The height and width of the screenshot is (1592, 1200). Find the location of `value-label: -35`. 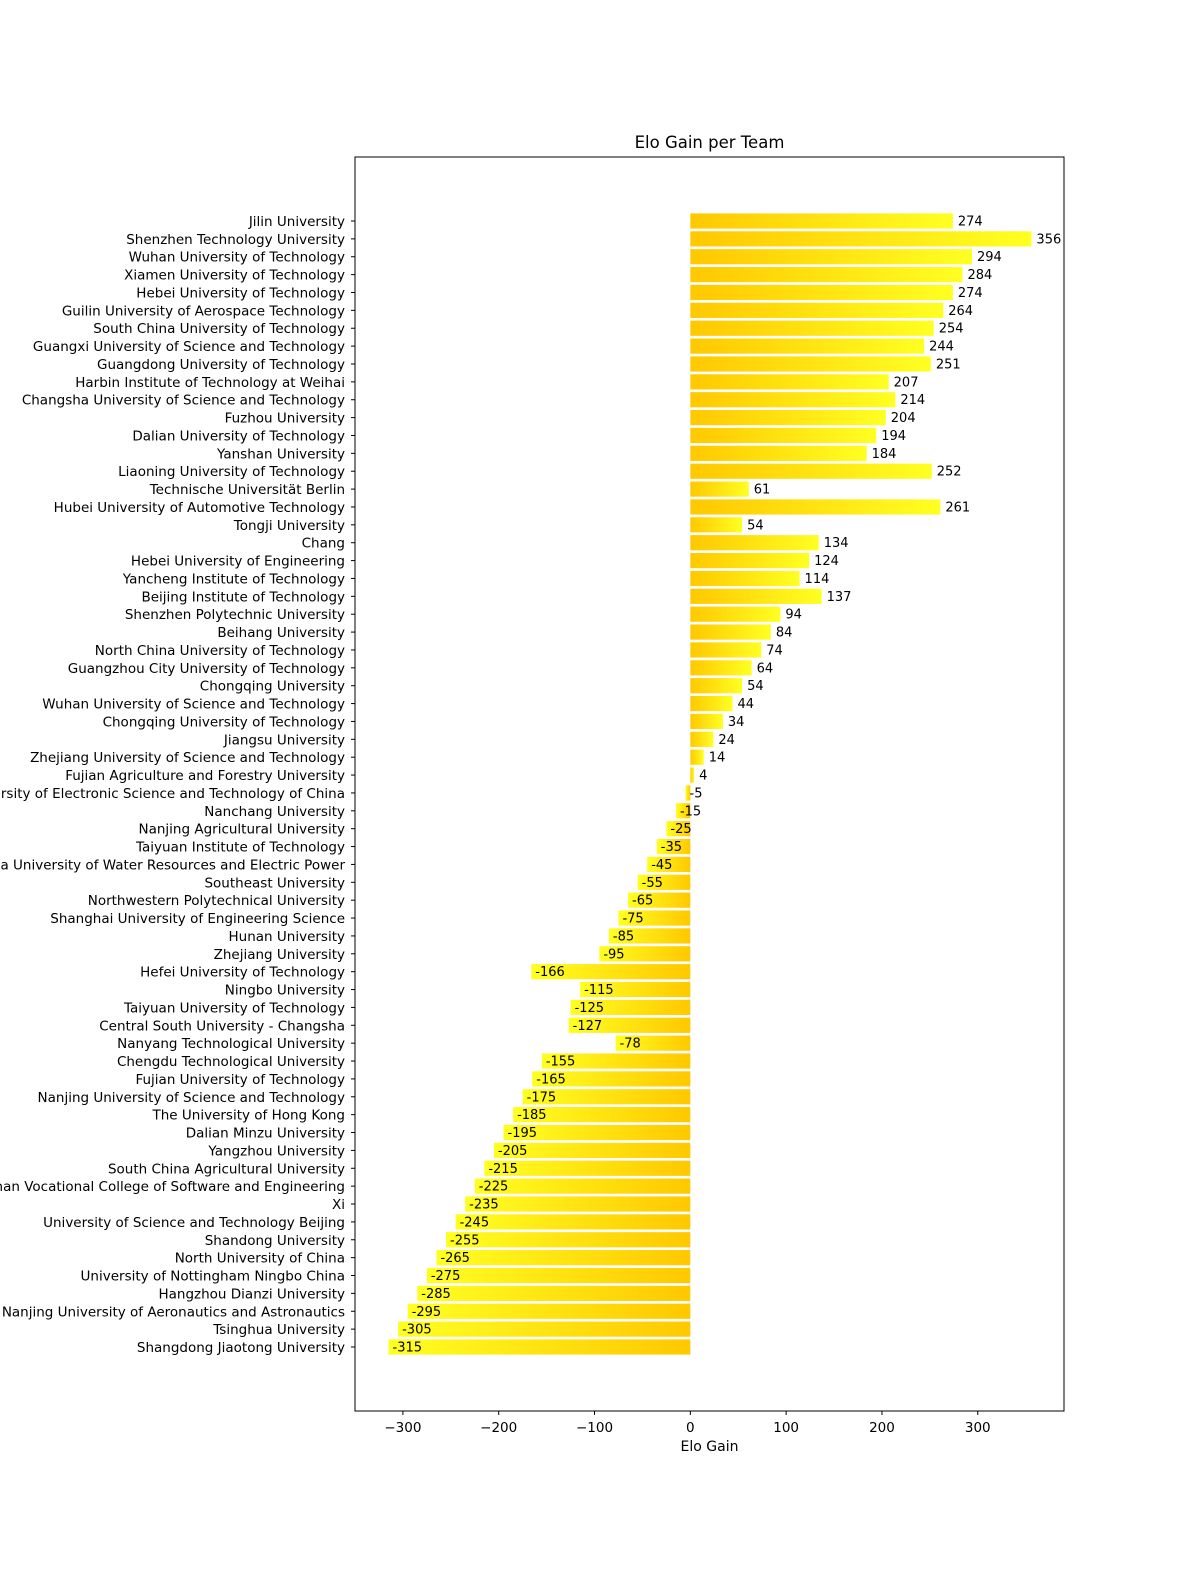

value-label: -35 is located at coordinates (671, 847).